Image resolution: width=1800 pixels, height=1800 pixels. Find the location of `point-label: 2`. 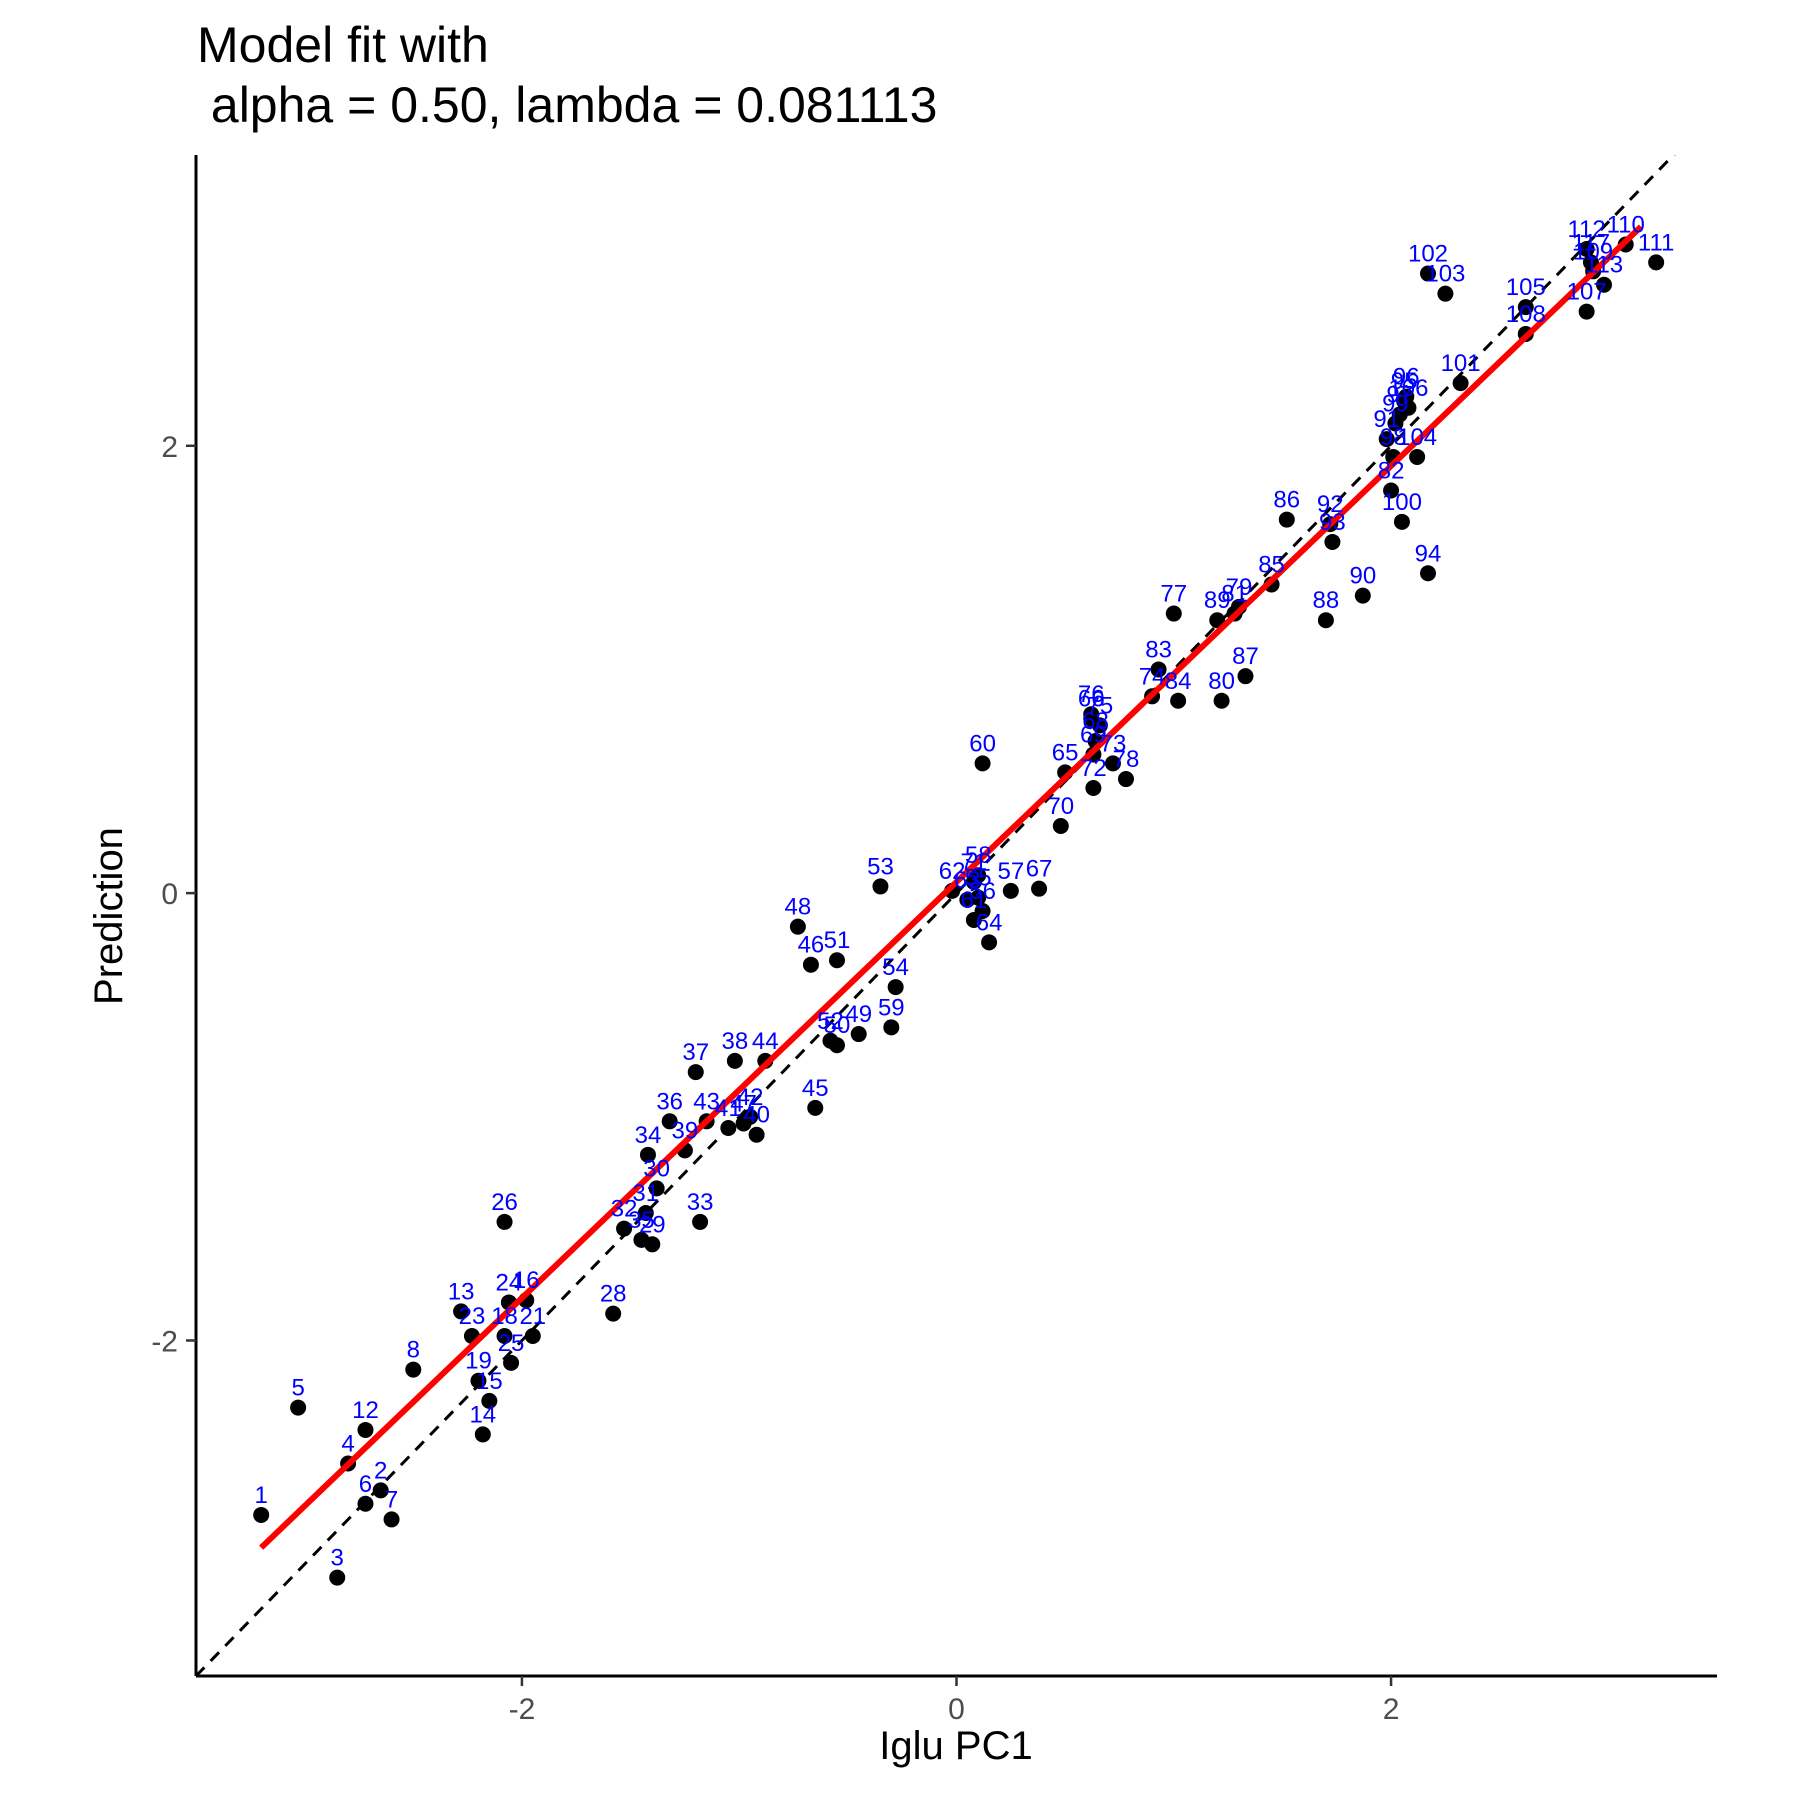

point-label: 2 is located at coordinates (380, 1470).